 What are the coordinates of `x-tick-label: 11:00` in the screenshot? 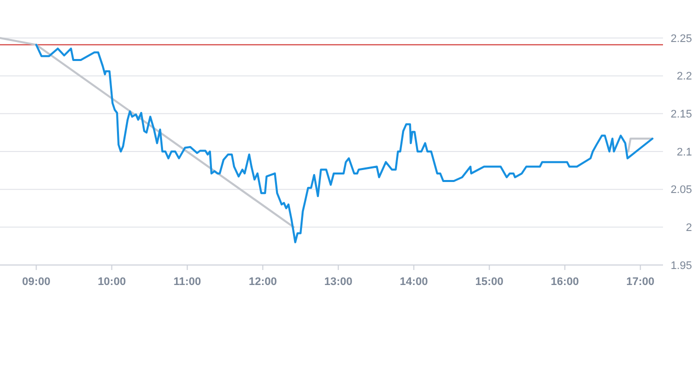 It's located at (188, 282).